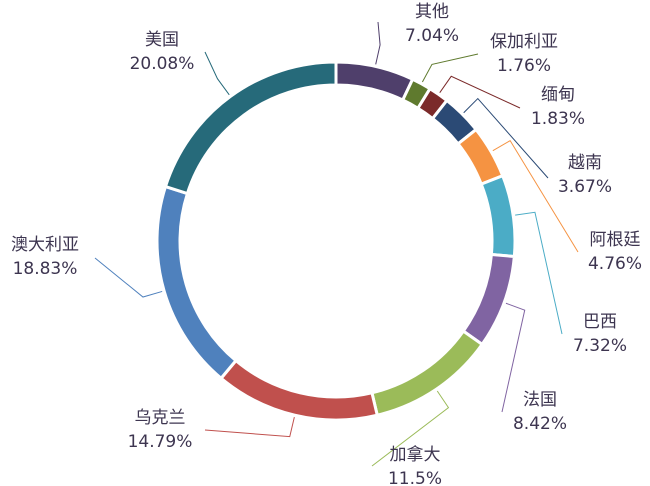  Describe the element at coordinates (558, 95) in the screenshot. I see `slice-label: 缅甸` at that location.